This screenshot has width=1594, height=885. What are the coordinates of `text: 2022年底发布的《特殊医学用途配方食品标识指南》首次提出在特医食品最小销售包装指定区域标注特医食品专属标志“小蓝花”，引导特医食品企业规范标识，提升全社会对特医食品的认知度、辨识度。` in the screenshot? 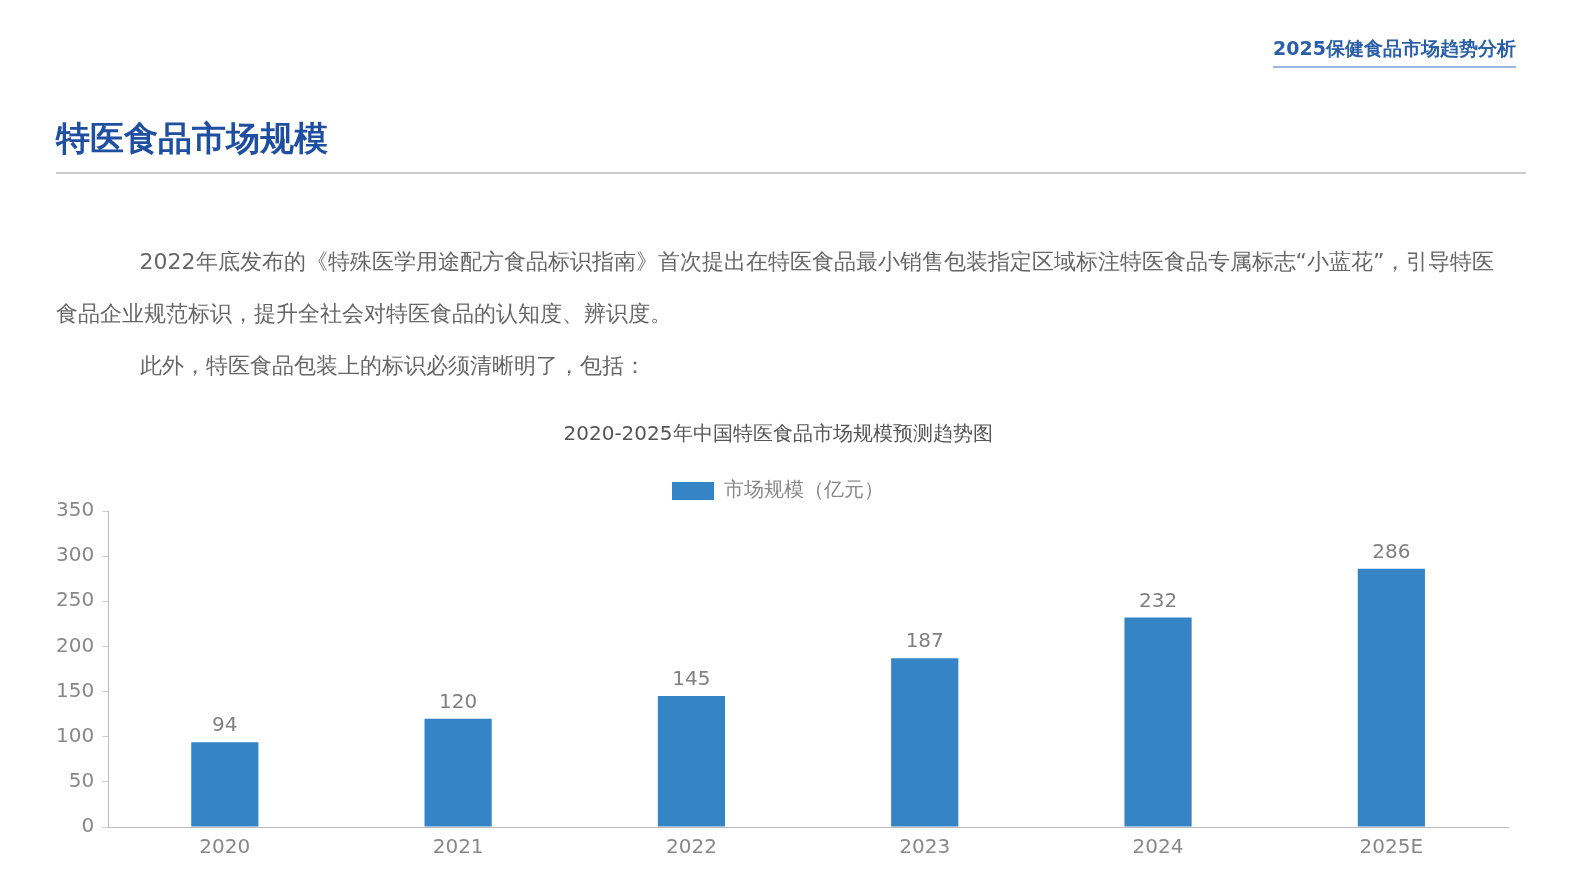 It's located at (775, 287).